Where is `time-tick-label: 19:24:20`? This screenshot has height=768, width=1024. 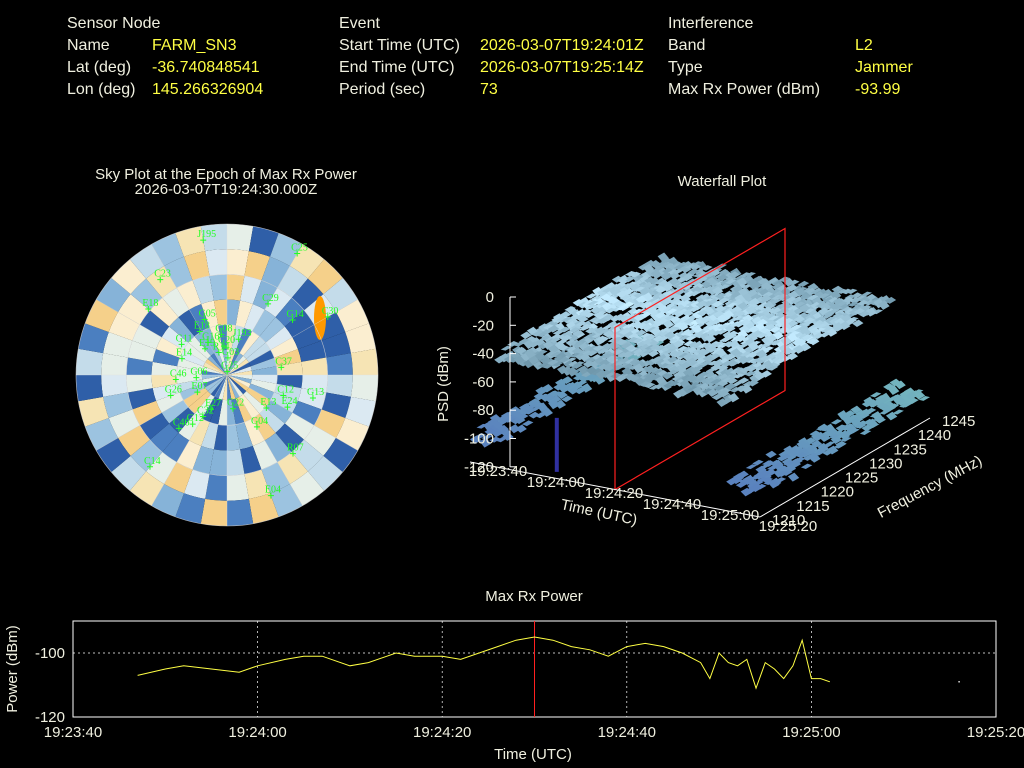
time-tick-label: 19:24:20 is located at coordinates (614, 493).